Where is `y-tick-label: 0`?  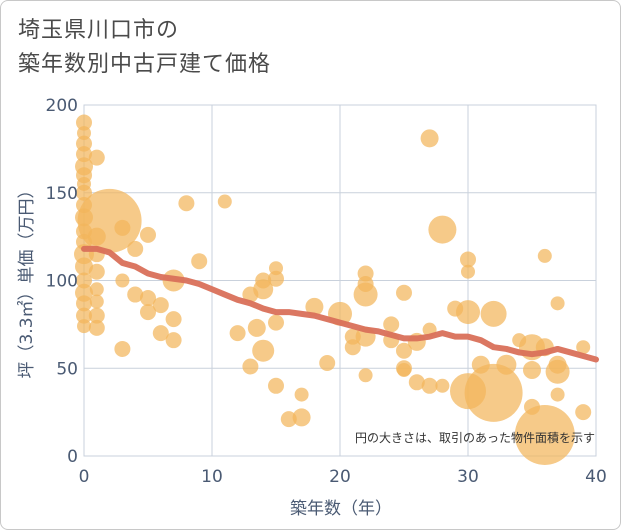
y-tick-label: 0 is located at coordinates (72, 457).